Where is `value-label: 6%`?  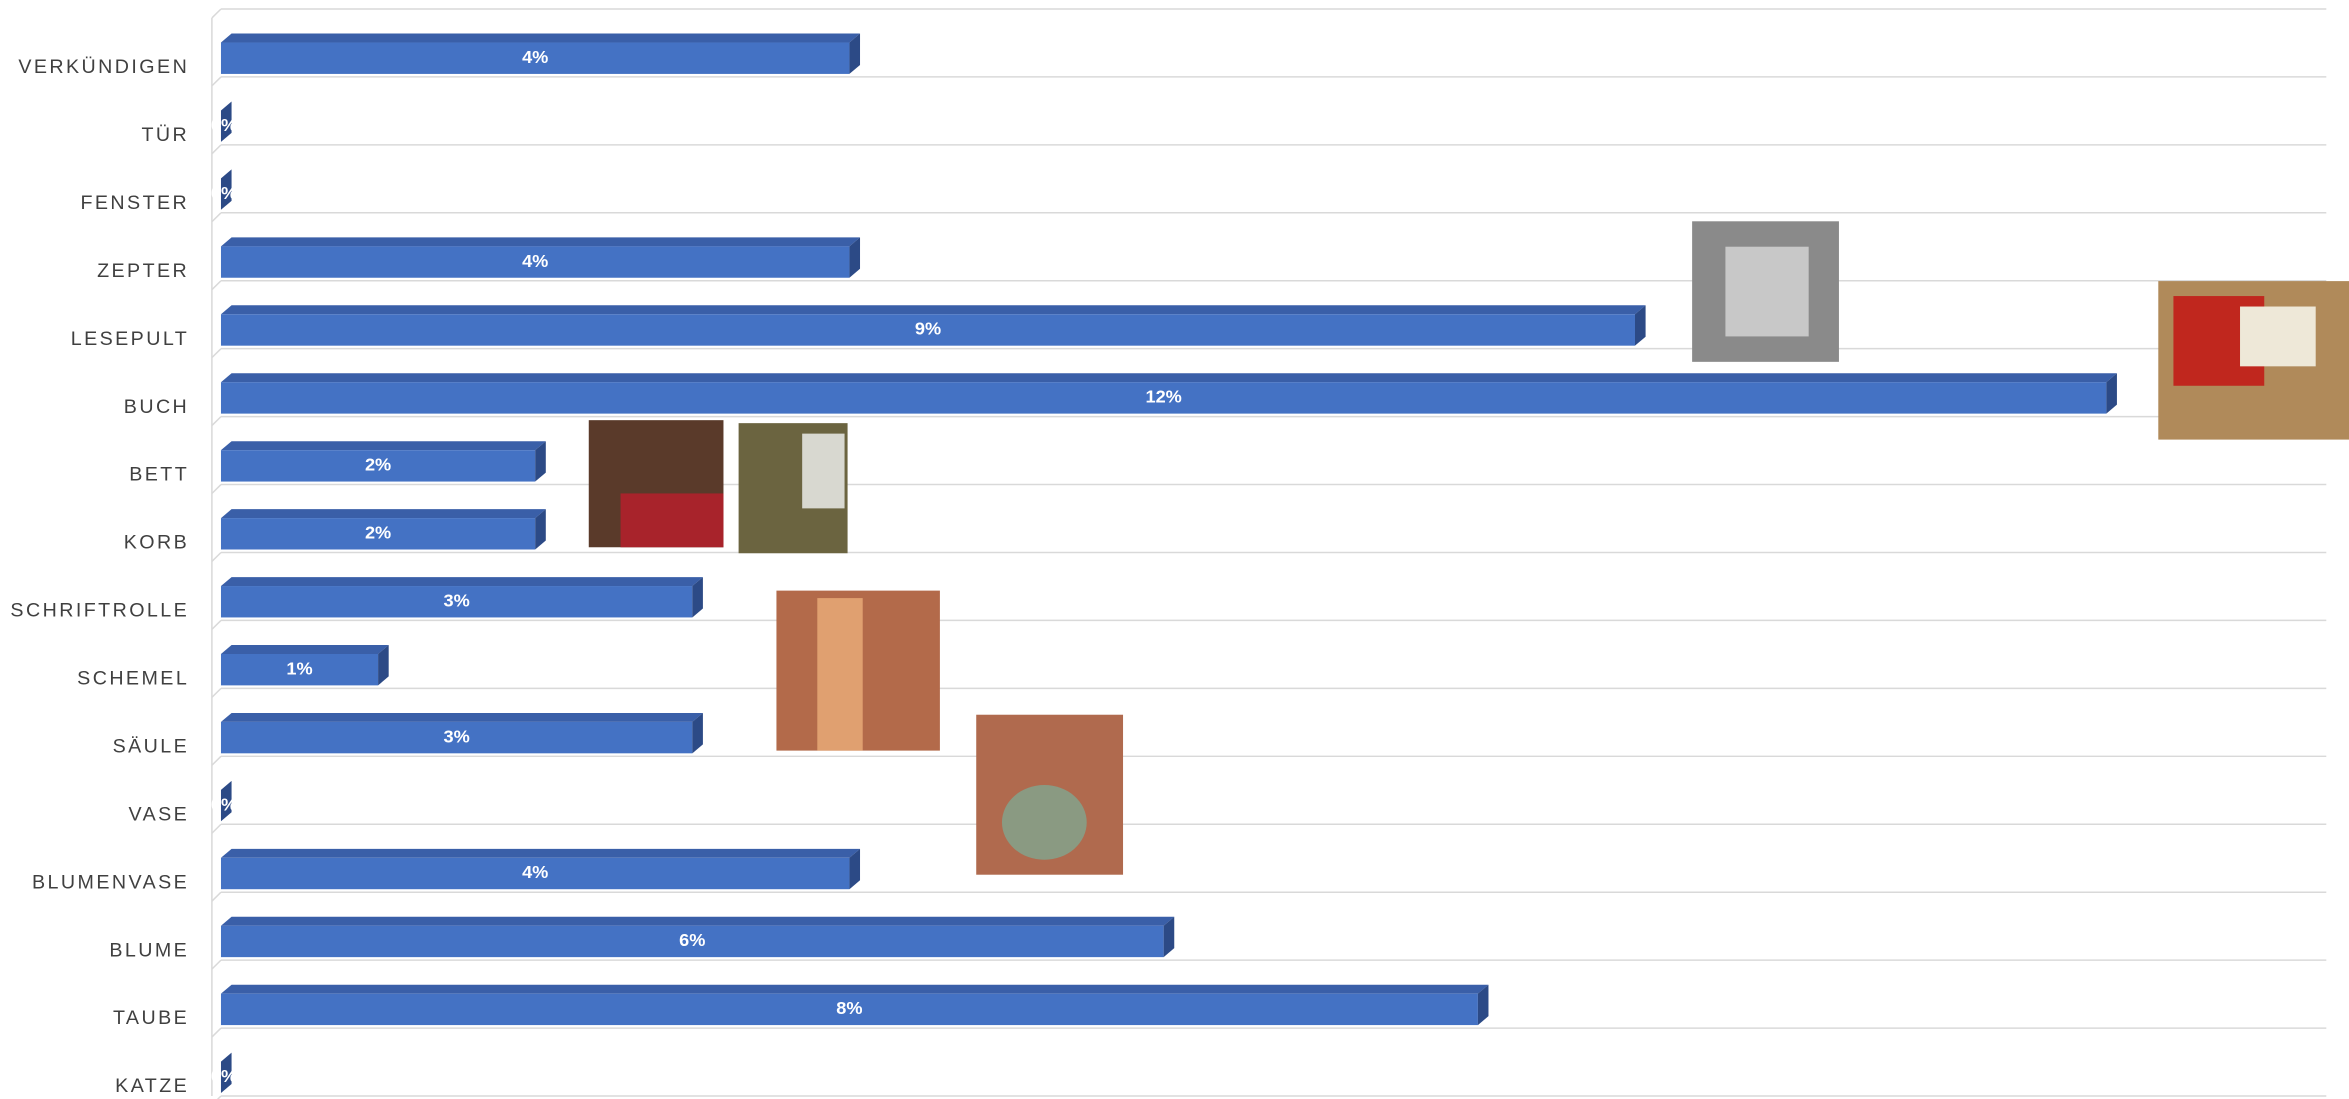 value-label: 6% is located at coordinates (692, 940).